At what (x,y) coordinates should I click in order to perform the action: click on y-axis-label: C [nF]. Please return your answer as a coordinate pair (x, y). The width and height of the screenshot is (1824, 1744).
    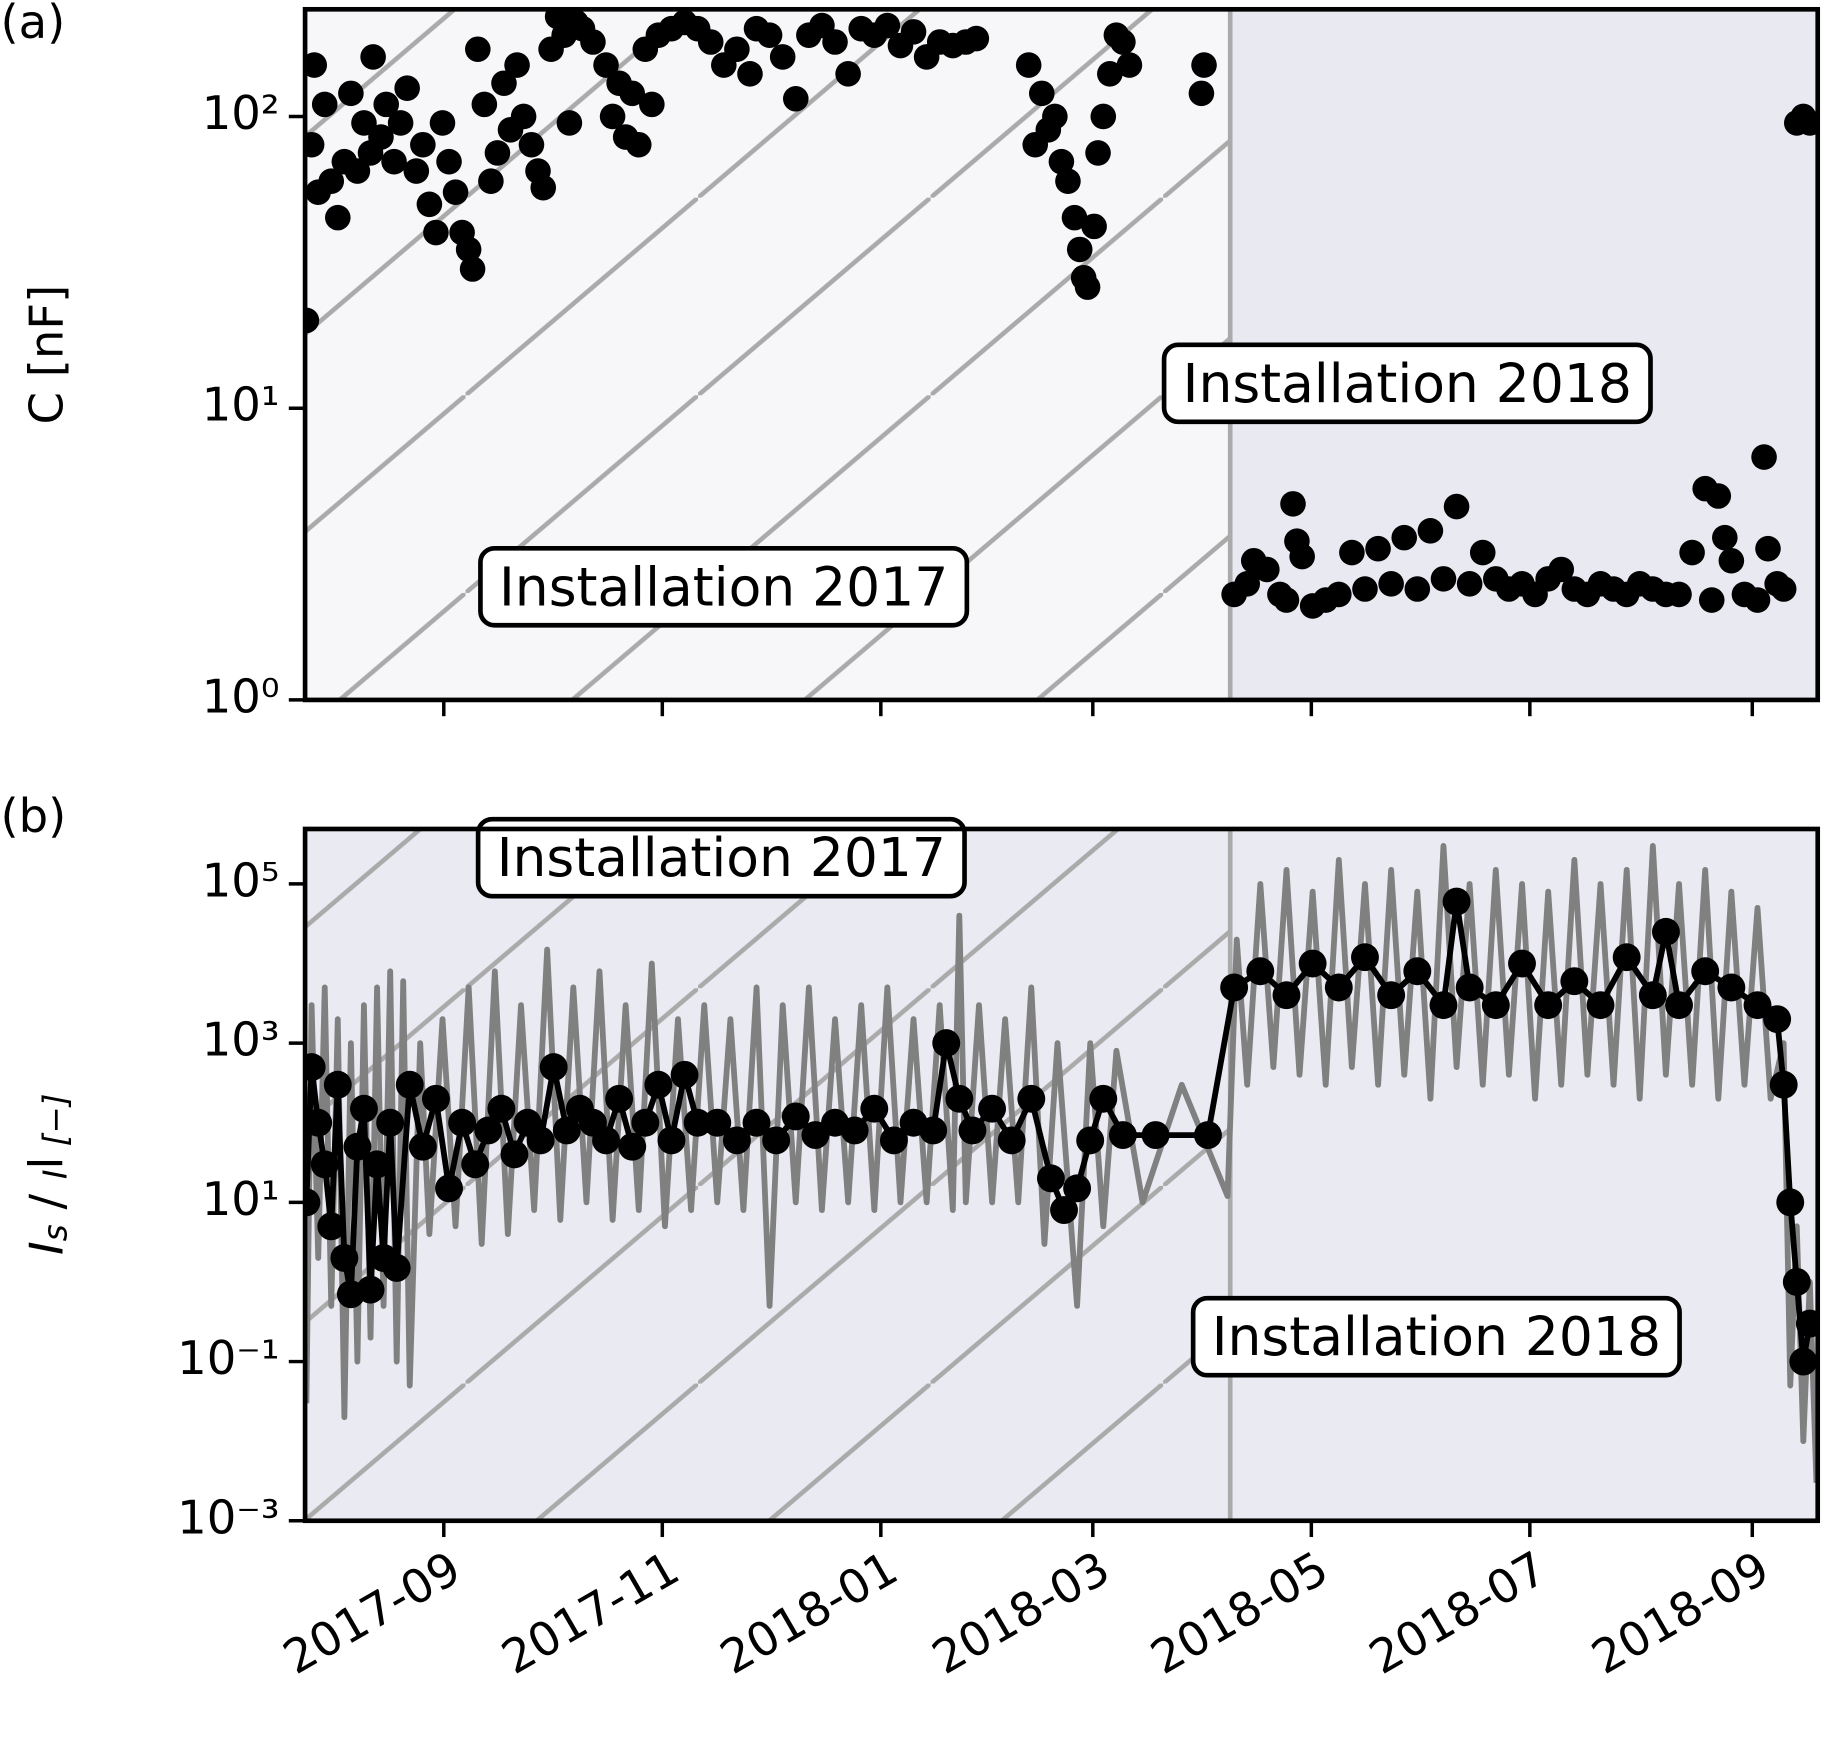
    Looking at the image, I should click on (46, 355).